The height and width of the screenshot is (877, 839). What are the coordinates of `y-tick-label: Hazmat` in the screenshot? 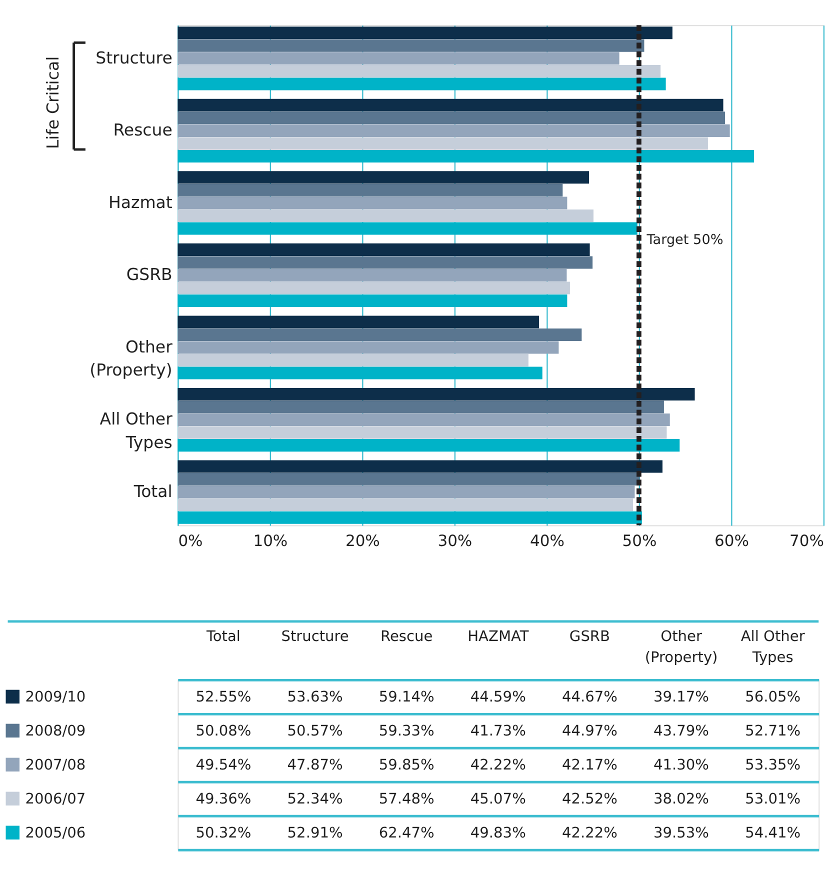 It's located at (140, 202).